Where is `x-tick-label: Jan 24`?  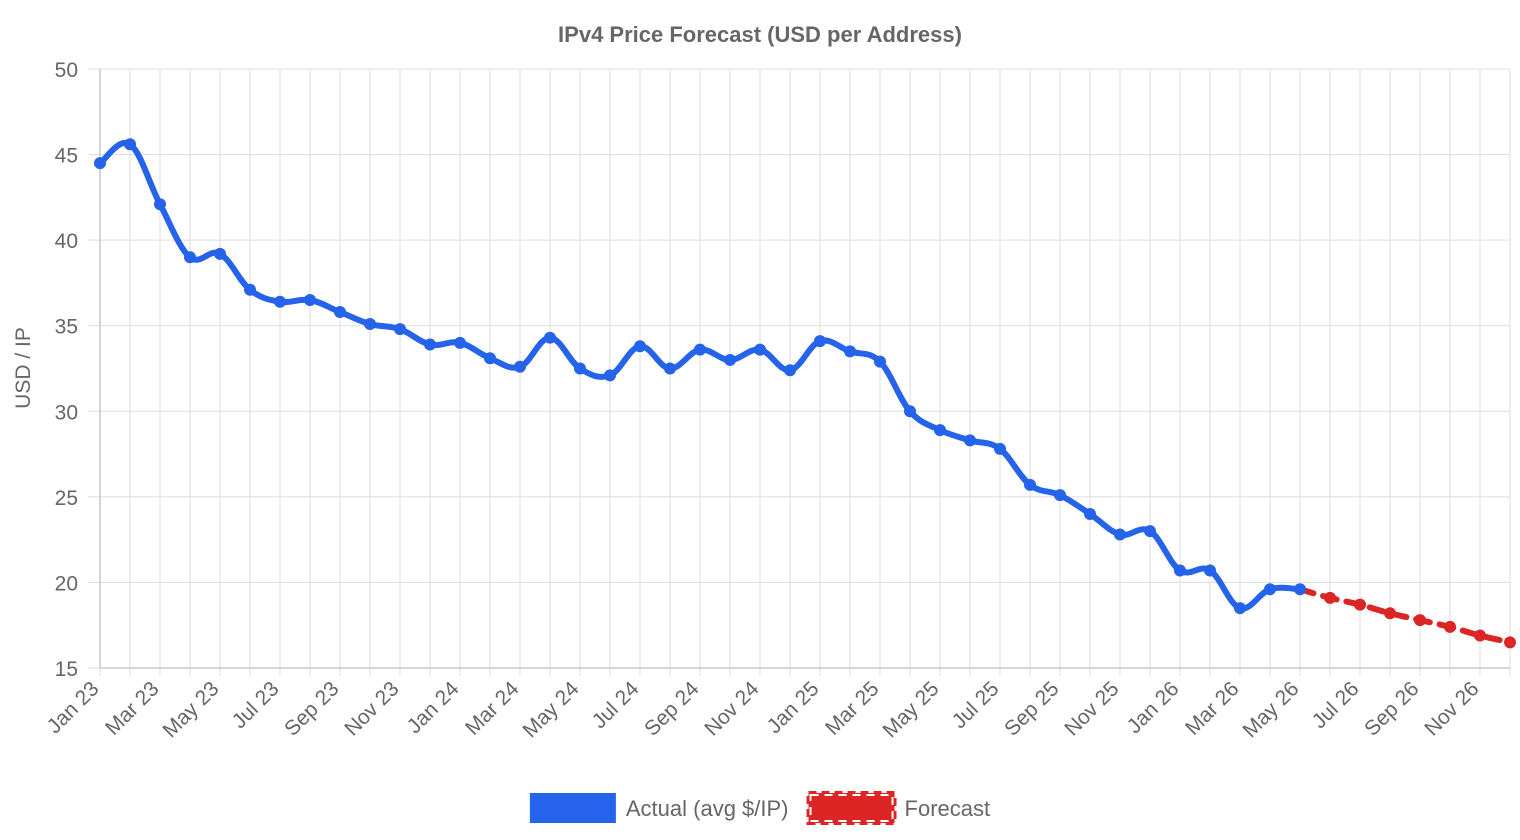
x-tick-label: Jan 24 is located at coordinates (433, 707).